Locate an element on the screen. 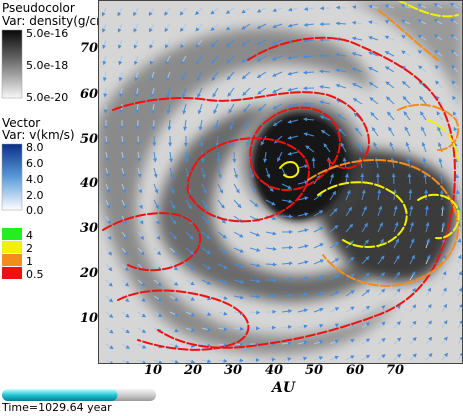 This screenshot has height=416, width=463. x-tick-30: 30 is located at coordinates (233, 370).